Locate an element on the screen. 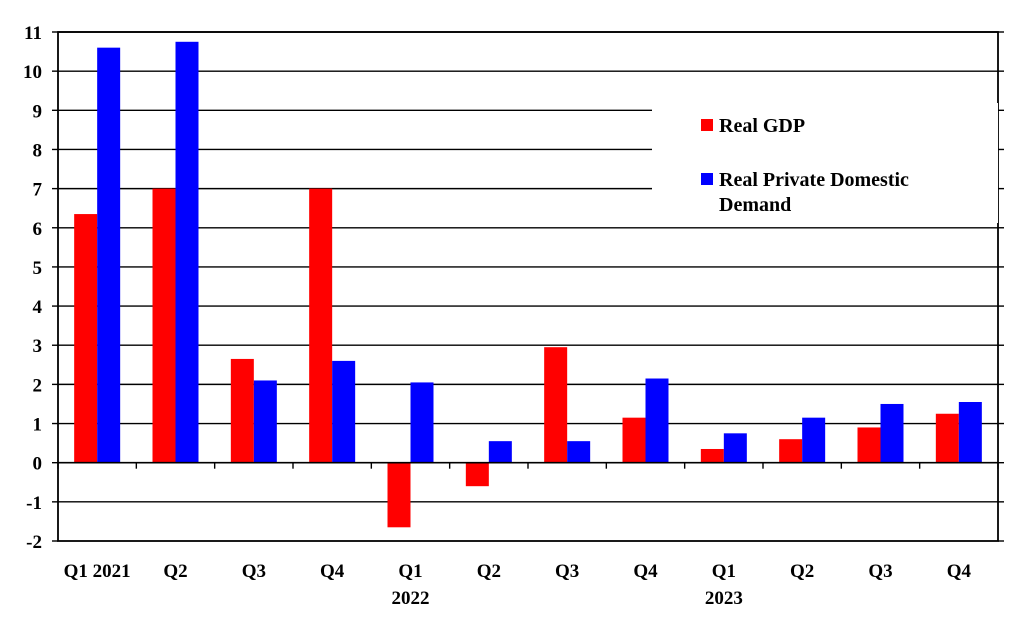 The image size is (1024, 617). y-tick-label: 1 is located at coordinates (38, 425).